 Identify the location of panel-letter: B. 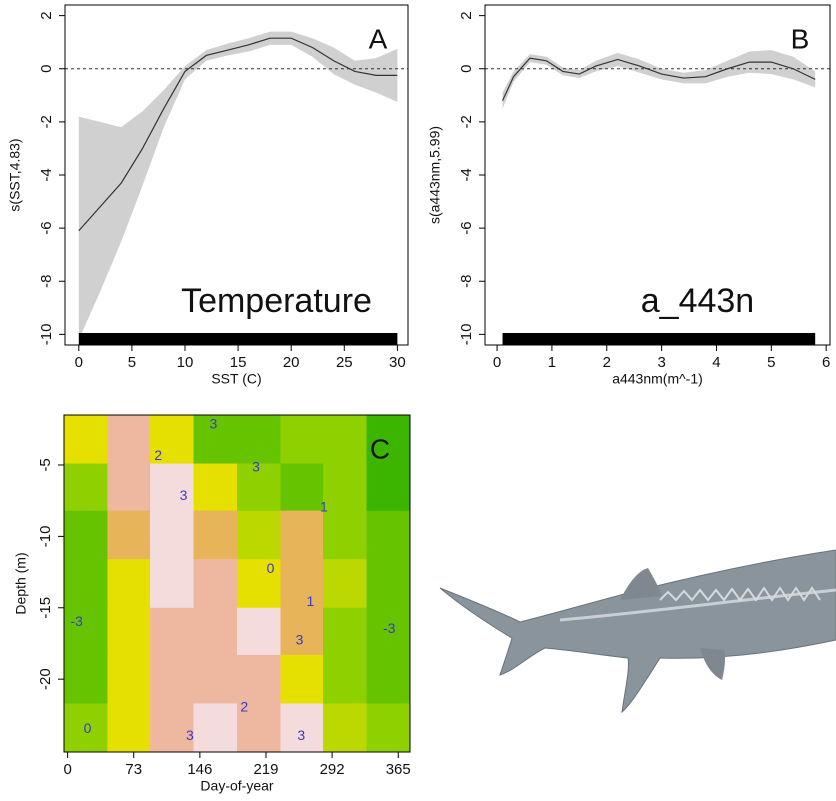
(800, 38).